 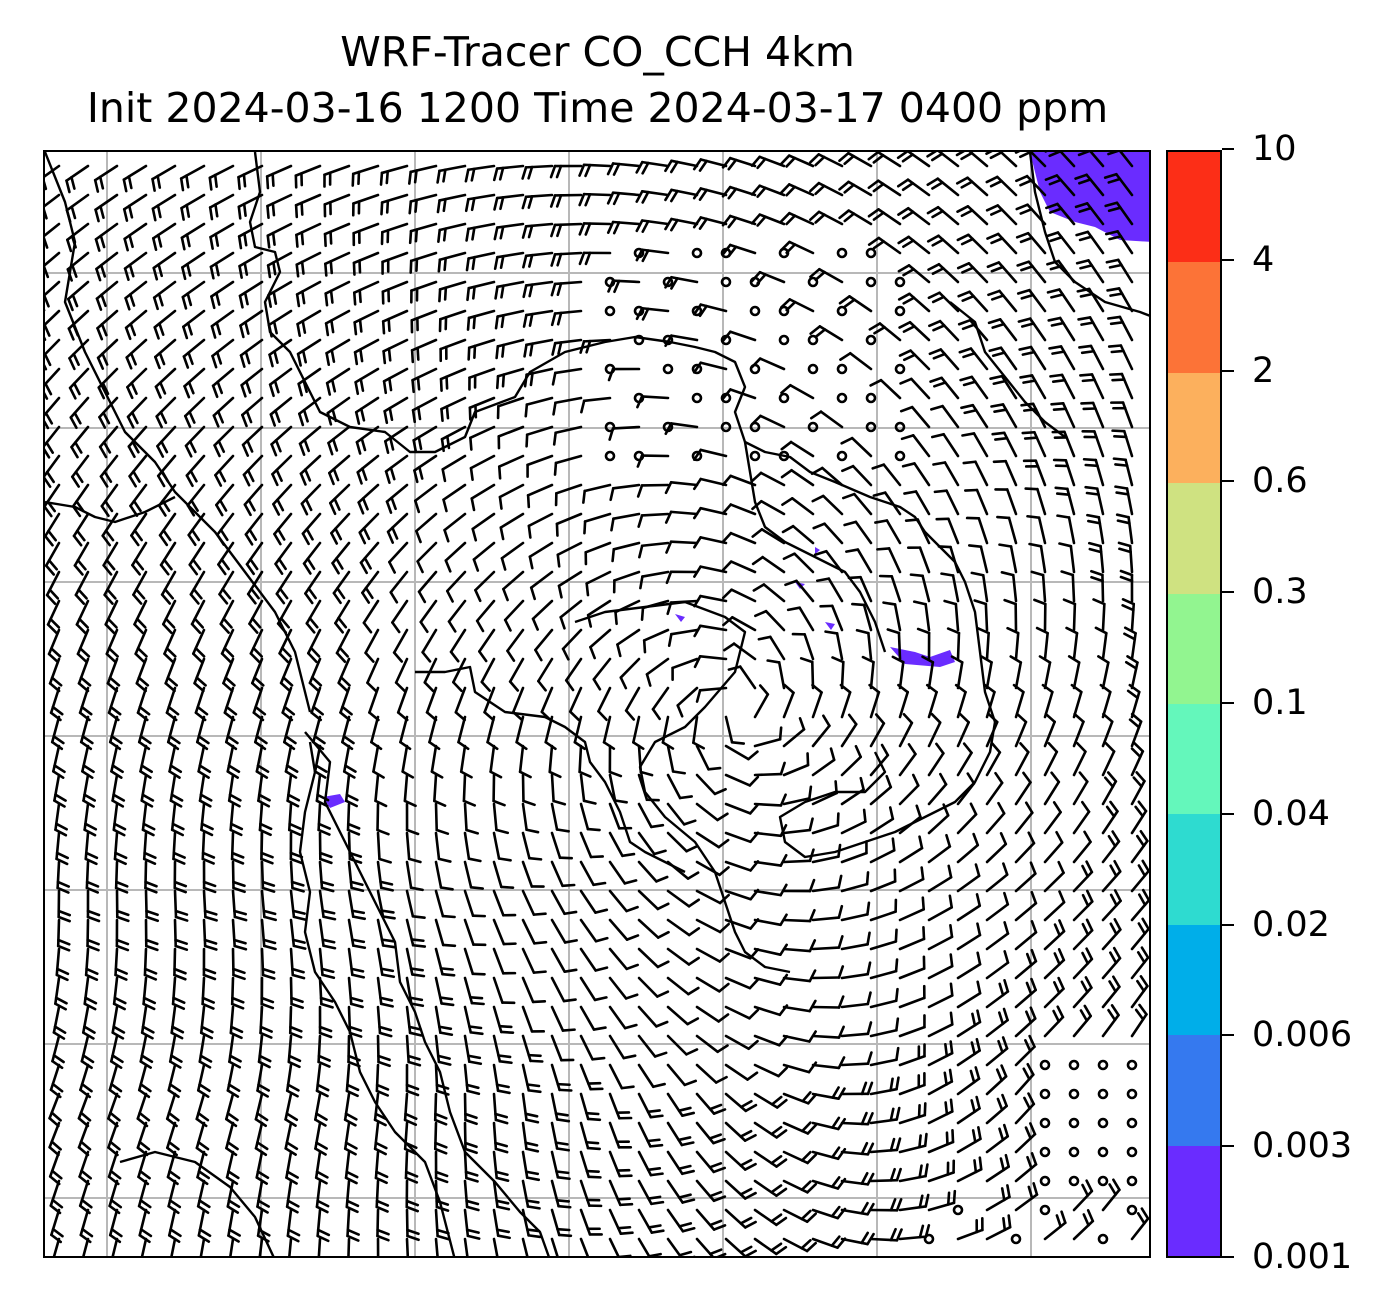 I want to click on colorbar-tick-label: 0.6, so click(x=1280, y=481).